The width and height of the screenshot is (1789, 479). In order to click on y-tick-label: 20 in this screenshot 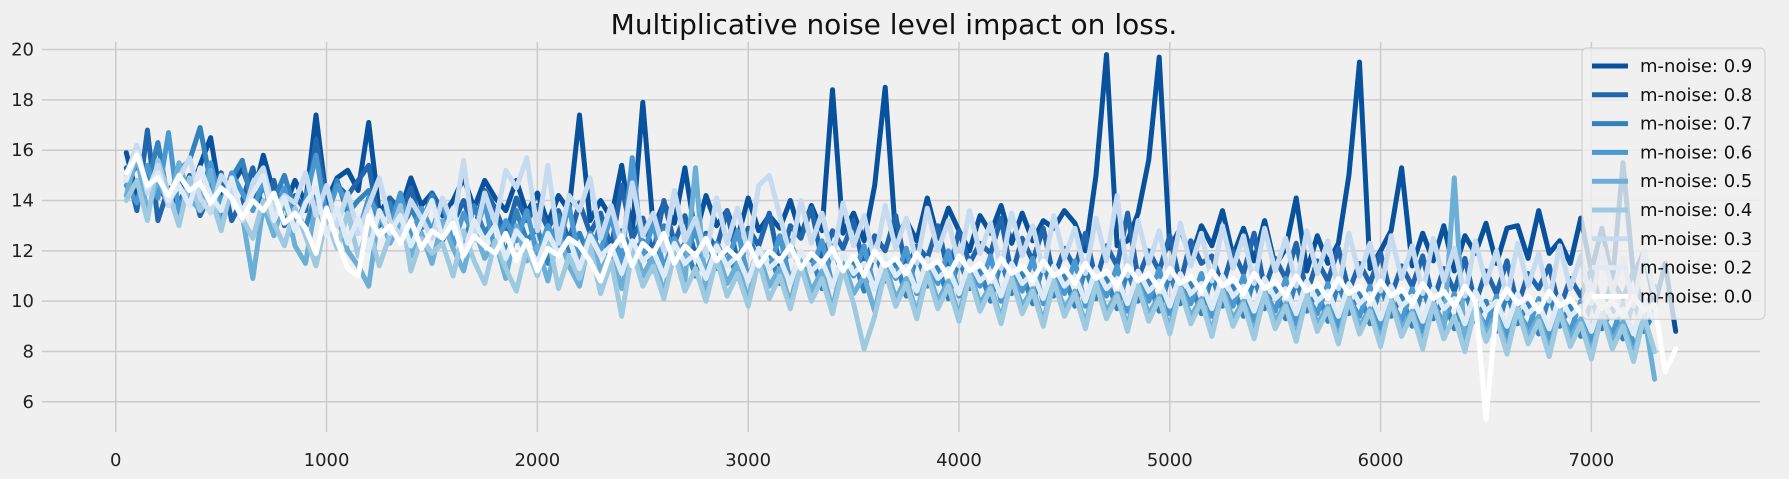, I will do `click(22, 50)`.